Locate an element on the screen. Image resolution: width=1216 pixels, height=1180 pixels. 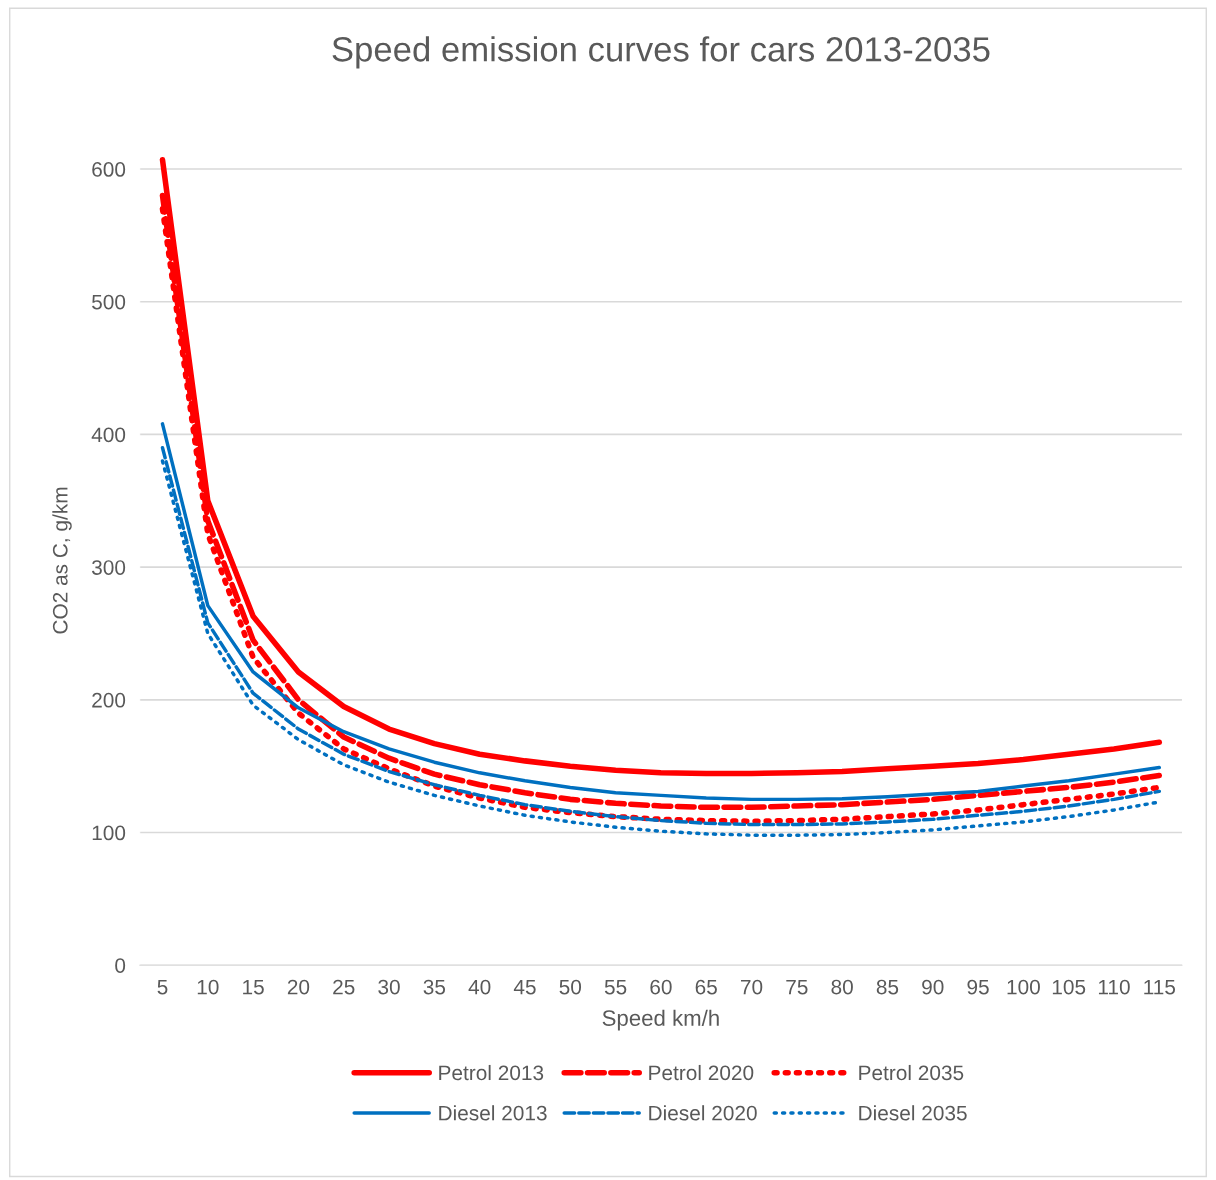
x-tick-label: 65 is located at coordinates (706, 987).